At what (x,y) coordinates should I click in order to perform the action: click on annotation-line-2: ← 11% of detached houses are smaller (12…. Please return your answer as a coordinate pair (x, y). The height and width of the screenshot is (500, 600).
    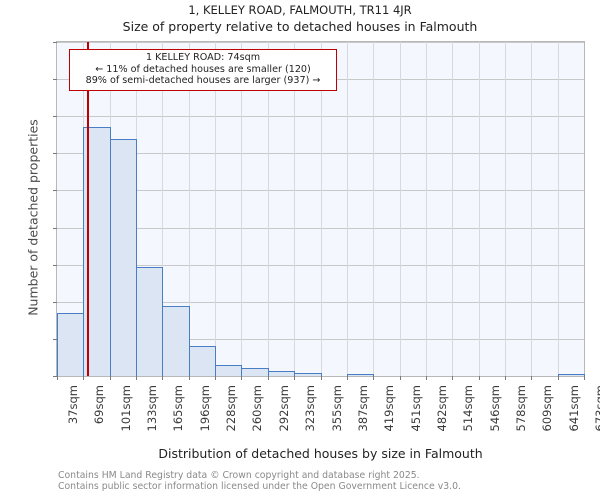
    Looking at the image, I should click on (203, 69).